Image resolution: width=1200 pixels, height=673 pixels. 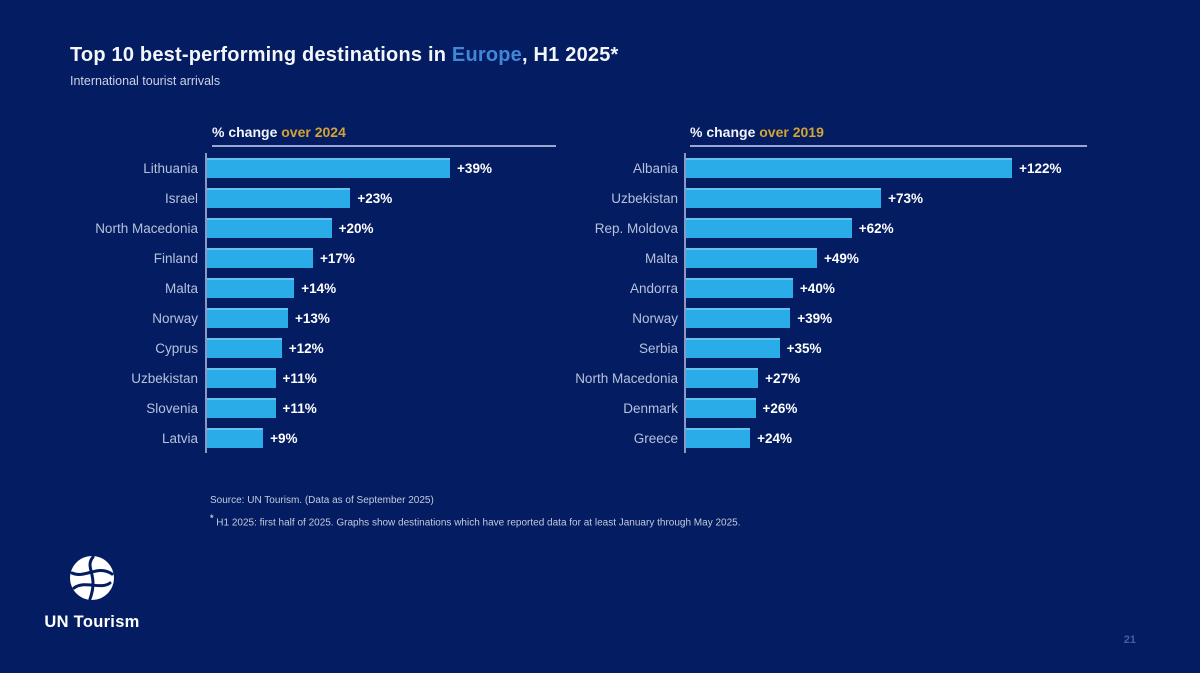 I want to click on bar-value-label: +17%, so click(x=337, y=258).